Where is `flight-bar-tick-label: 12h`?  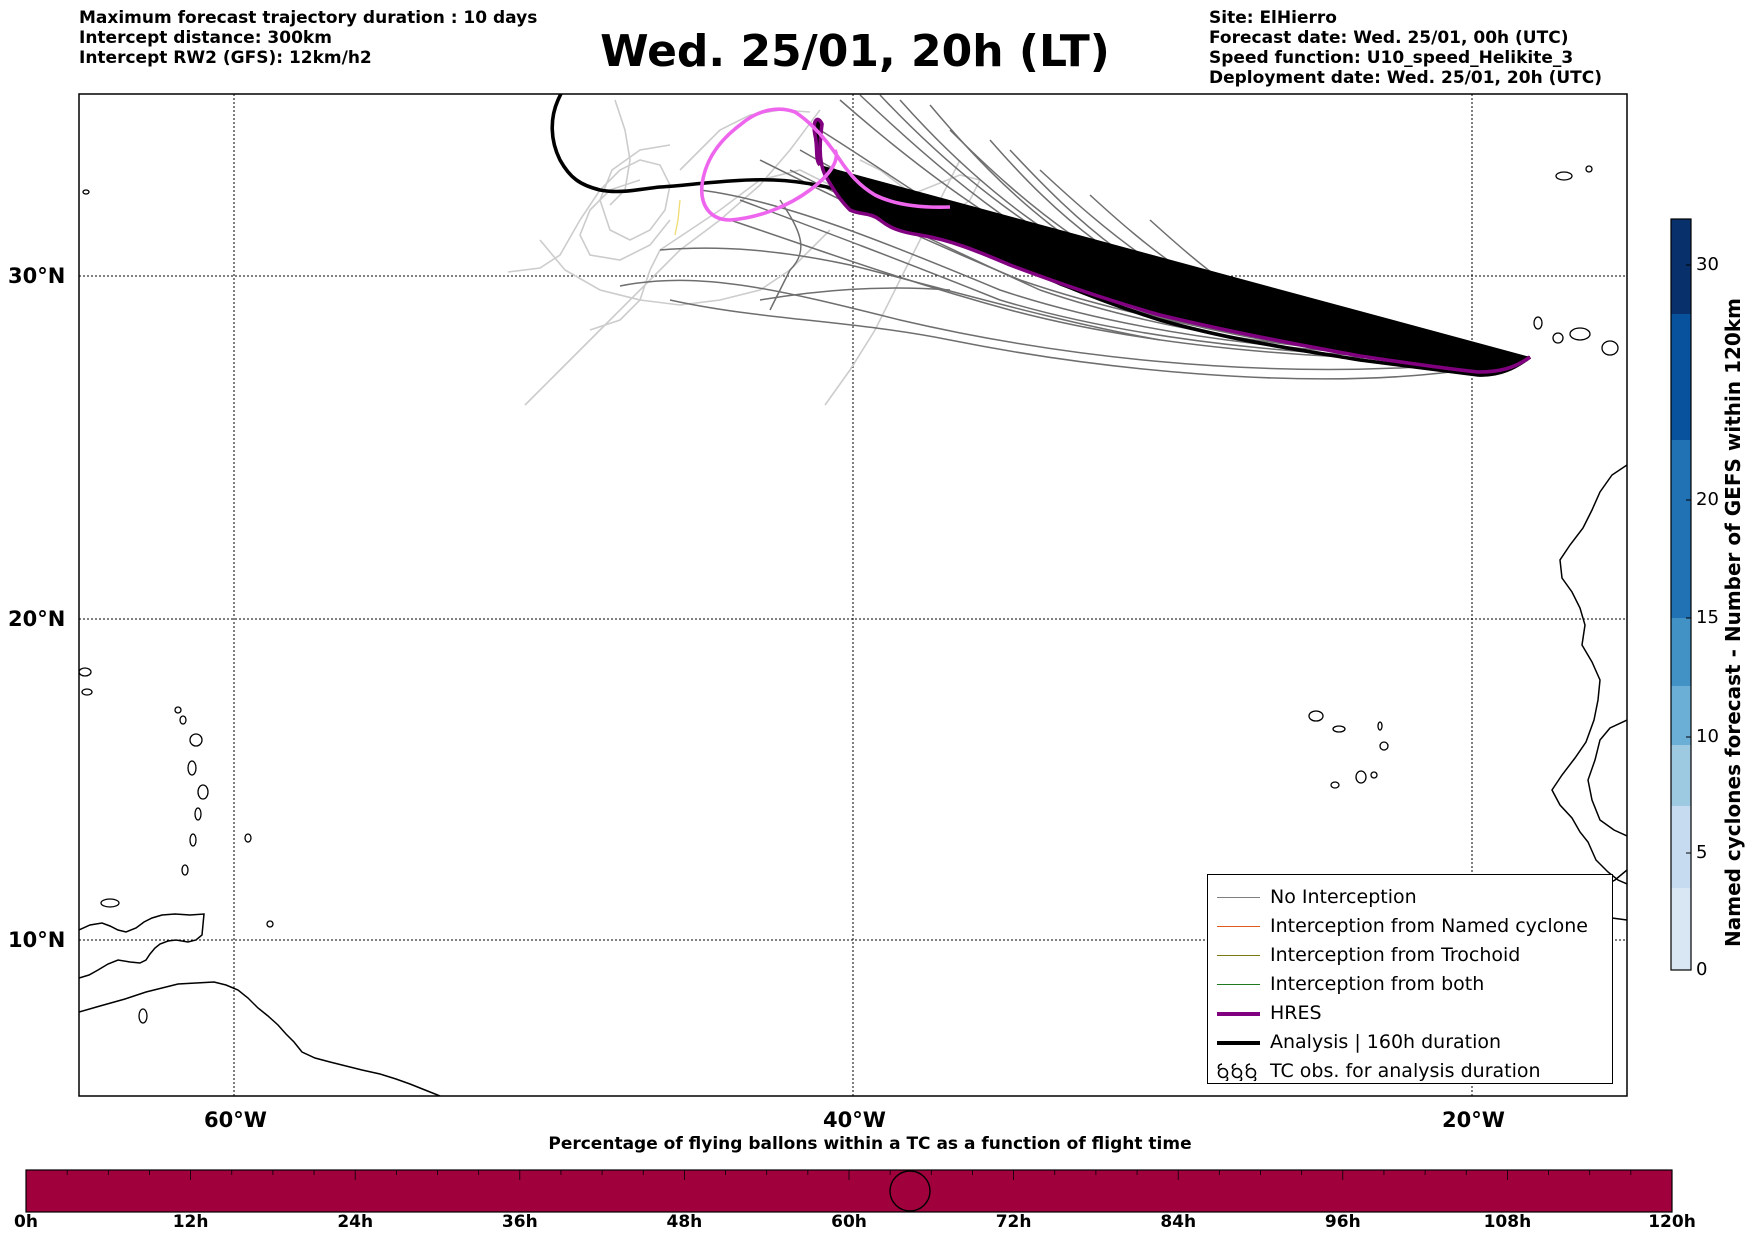
flight-bar-tick-label: 12h is located at coordinates (190, 1222).